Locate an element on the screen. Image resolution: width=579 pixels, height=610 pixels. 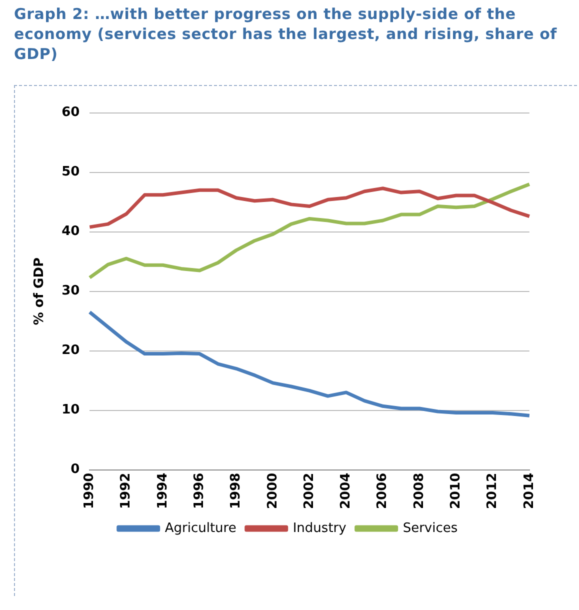
y-tick-label: 20 is located at coordinates (71, 350).